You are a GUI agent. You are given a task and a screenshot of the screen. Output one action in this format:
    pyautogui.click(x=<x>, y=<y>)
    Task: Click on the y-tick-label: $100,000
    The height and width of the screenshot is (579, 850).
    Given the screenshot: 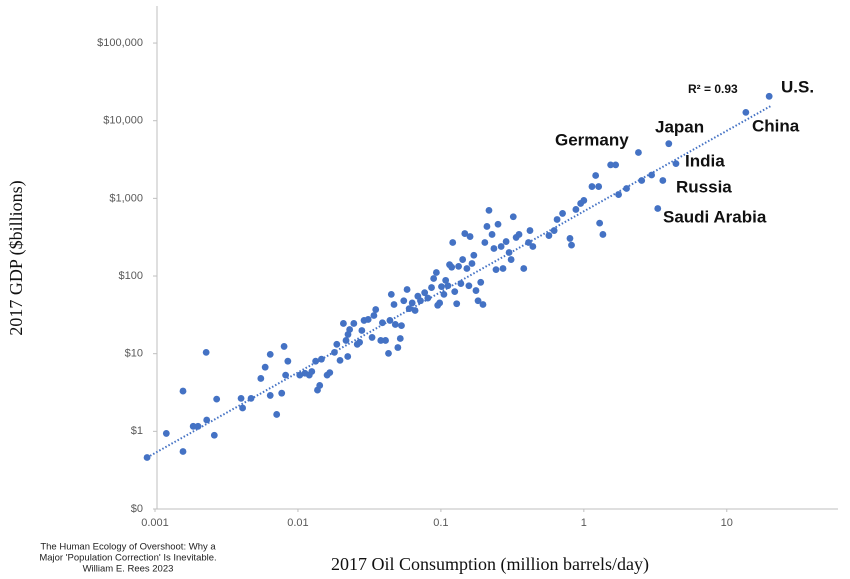 What is the action you would take?
    pyautogui.click(x=120, y=43)
    